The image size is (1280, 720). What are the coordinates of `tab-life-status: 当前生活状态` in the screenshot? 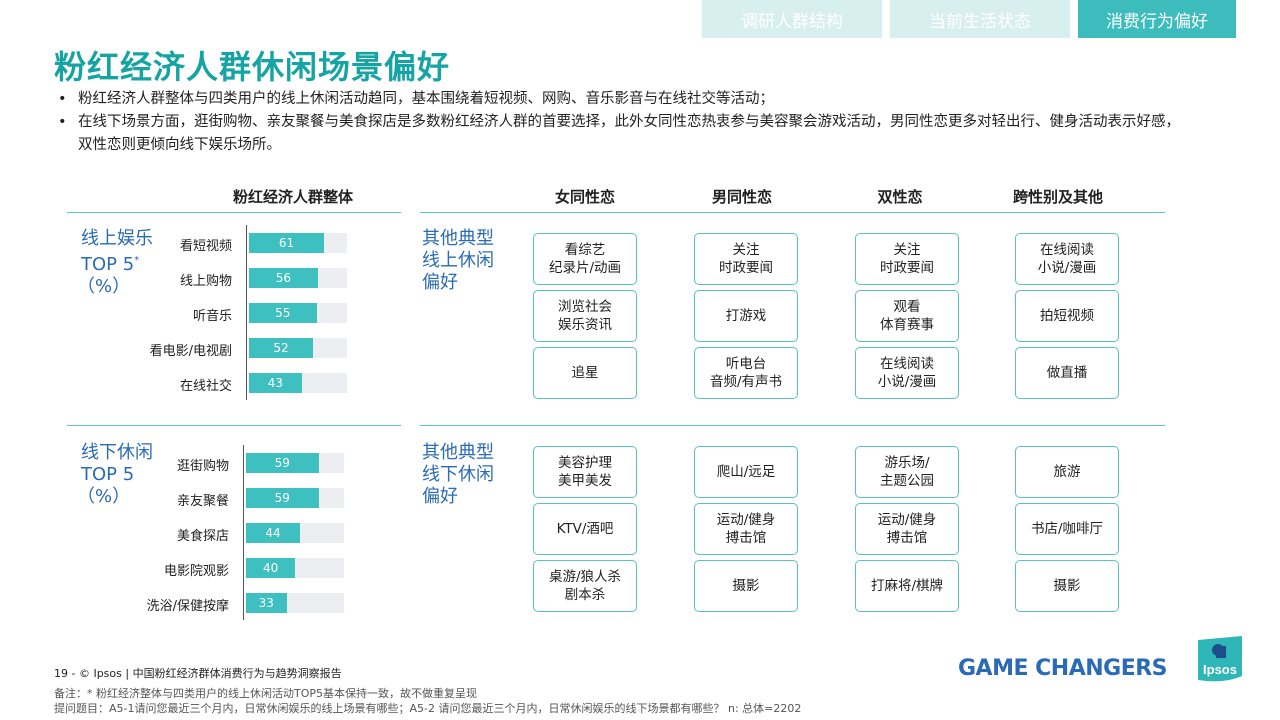 It's located at (980, 19).